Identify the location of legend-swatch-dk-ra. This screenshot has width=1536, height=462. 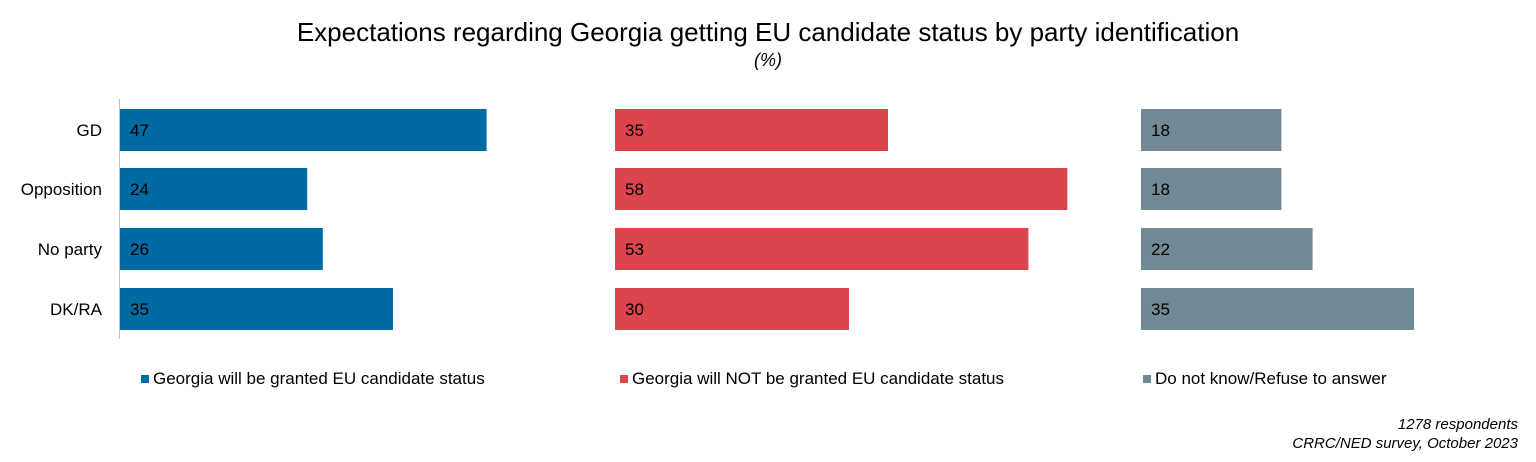
(1147, 379).